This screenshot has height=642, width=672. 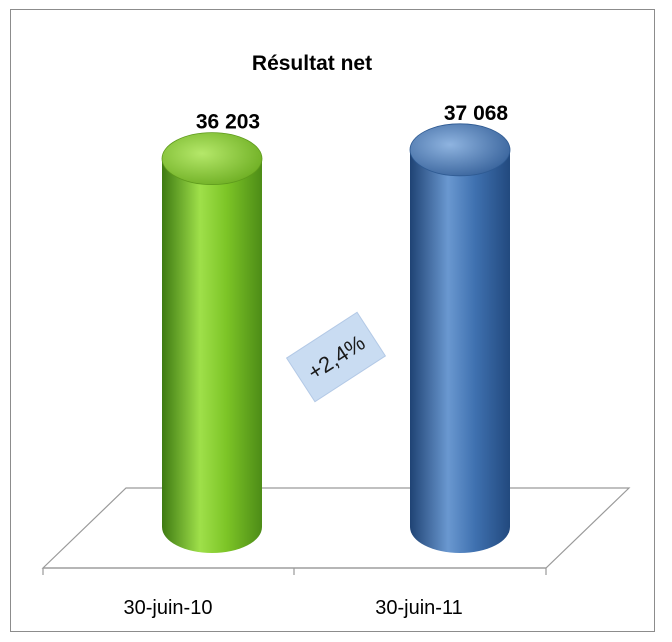 What do you see at coordinates (336, 357) in the screenshot?
I see `growth-annotation: +2,4%` at bounding box center [336, 357].